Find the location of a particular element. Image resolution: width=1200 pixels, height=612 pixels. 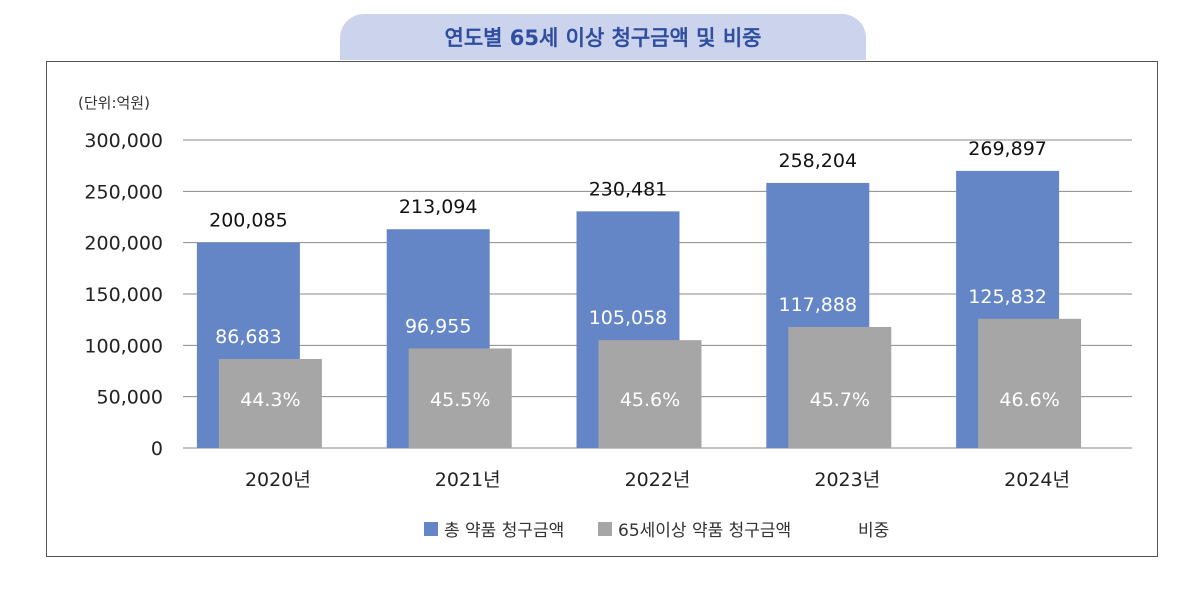

x-tick-label: 2023년 is located at coordinates (847, 480).